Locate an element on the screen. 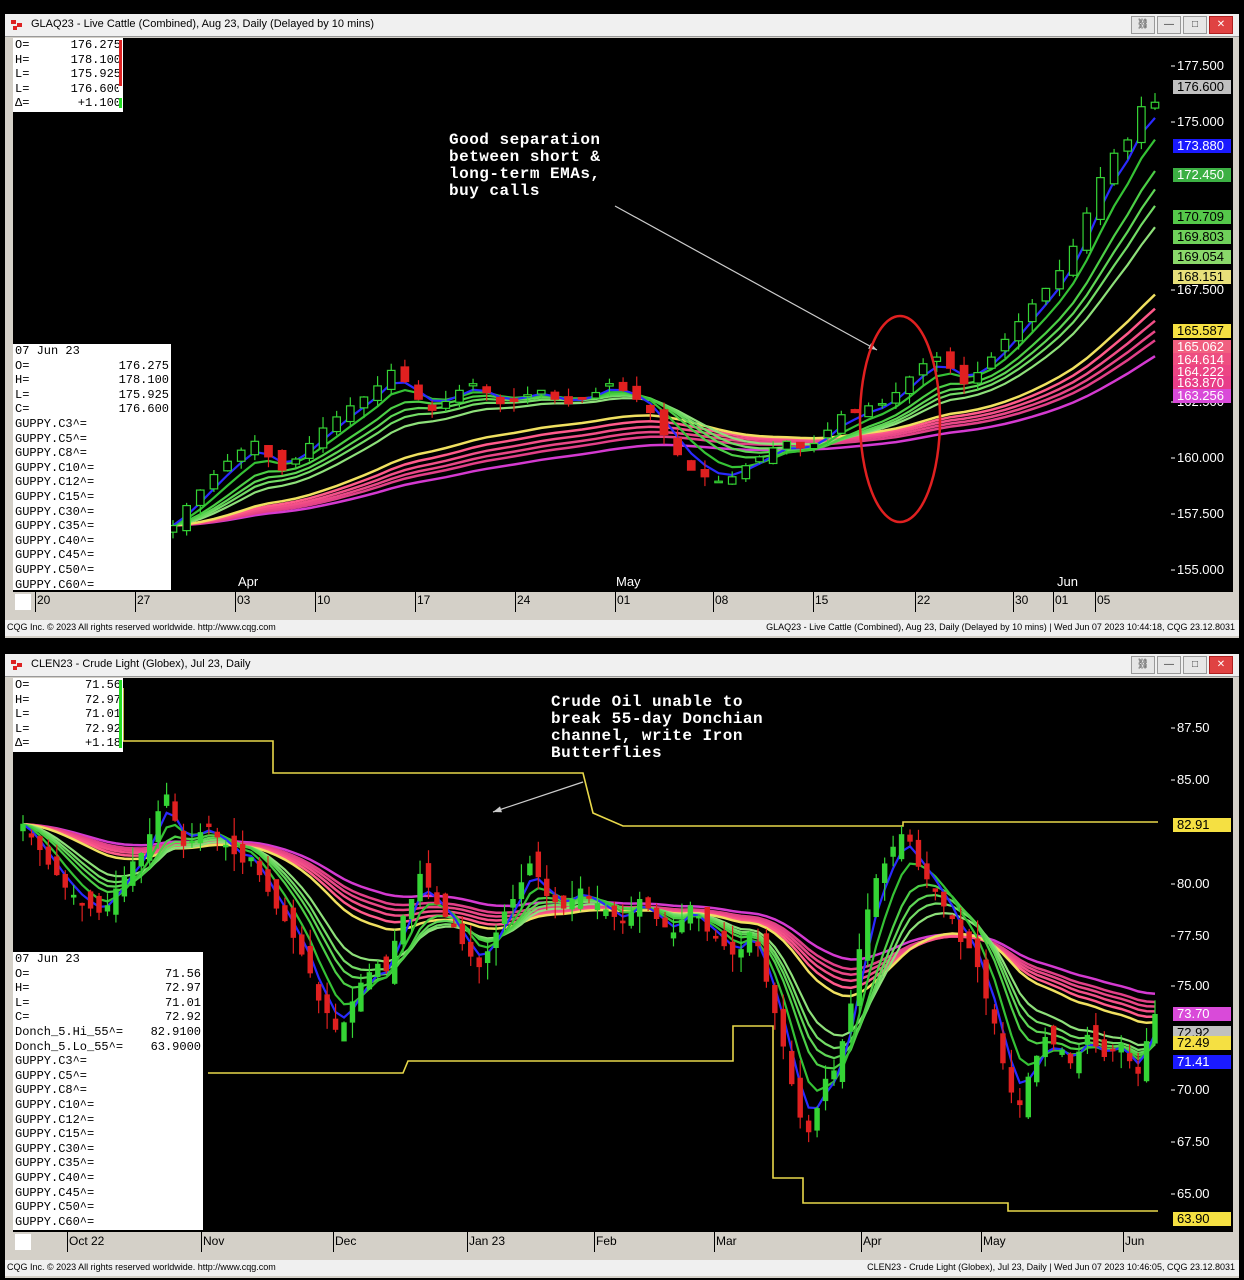 This screenshot has height=1280, width=1244. data-key: Δ= is located at coordinates (22, 103).